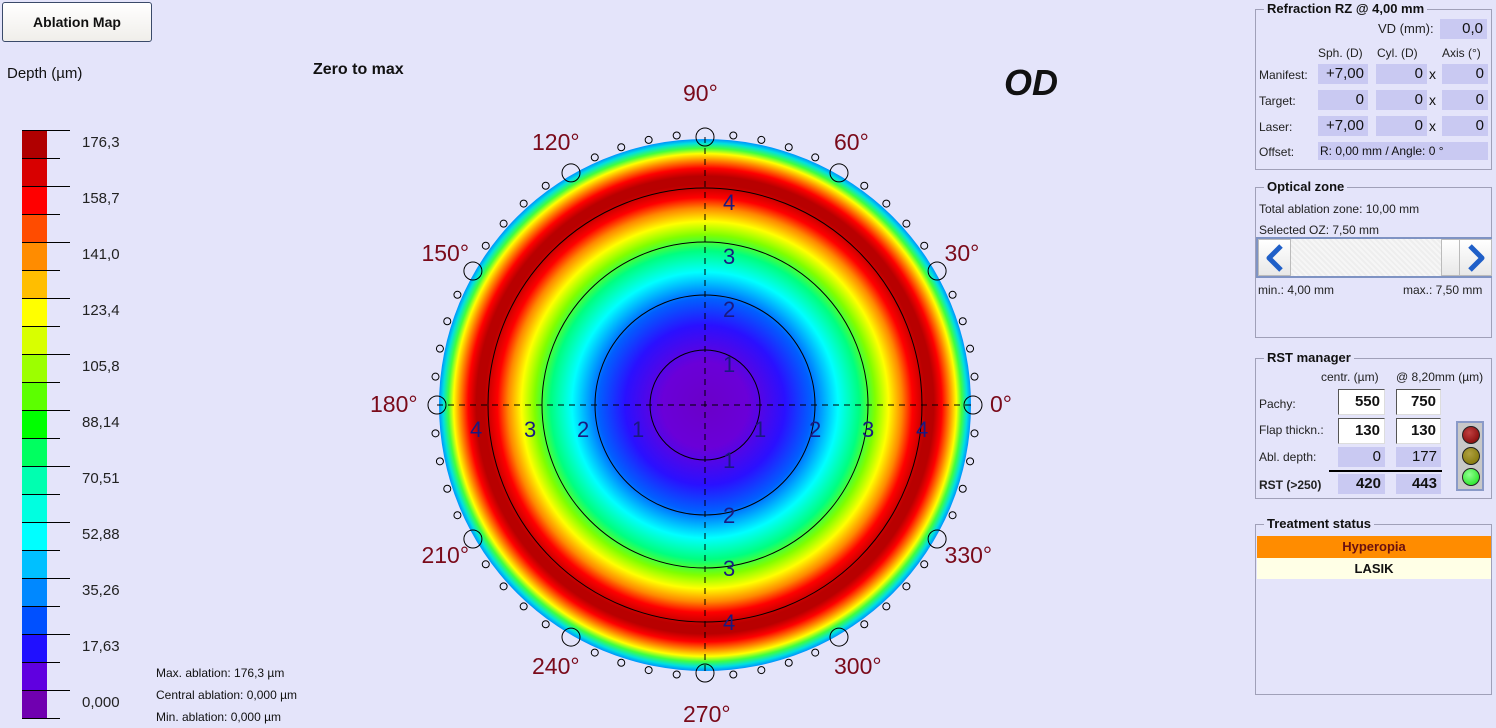 This screenshot has height=728, width=1496. I want to click on ablation-map-button: Ablation Map, so click(77, 22).